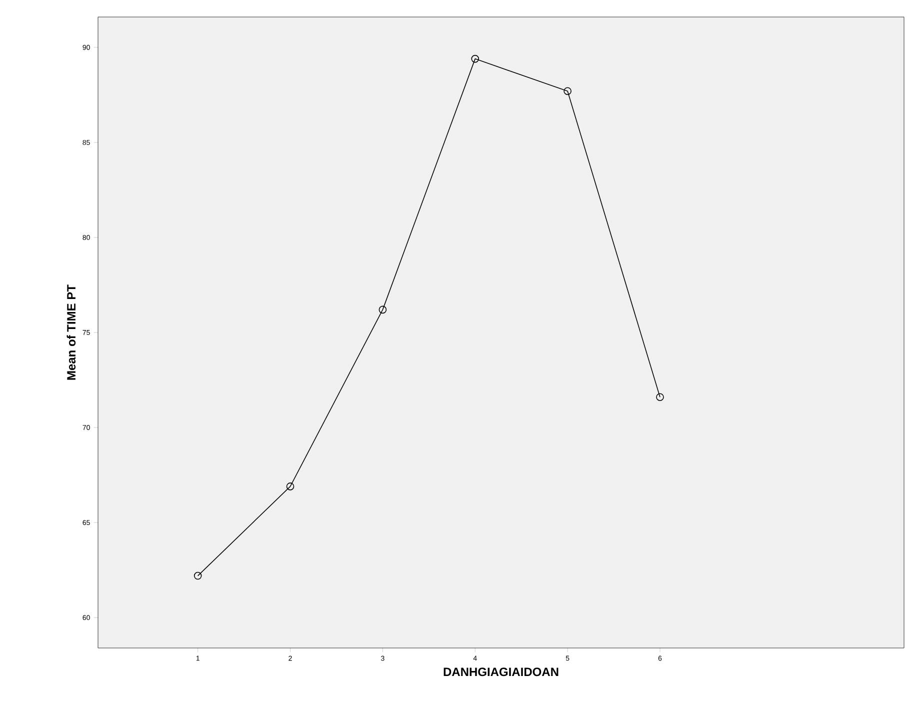 The width and height of the screenshot is (907, 712). I want to click on x-axis-title: DANHGIAGIAIDOAN, so click(501, 672).